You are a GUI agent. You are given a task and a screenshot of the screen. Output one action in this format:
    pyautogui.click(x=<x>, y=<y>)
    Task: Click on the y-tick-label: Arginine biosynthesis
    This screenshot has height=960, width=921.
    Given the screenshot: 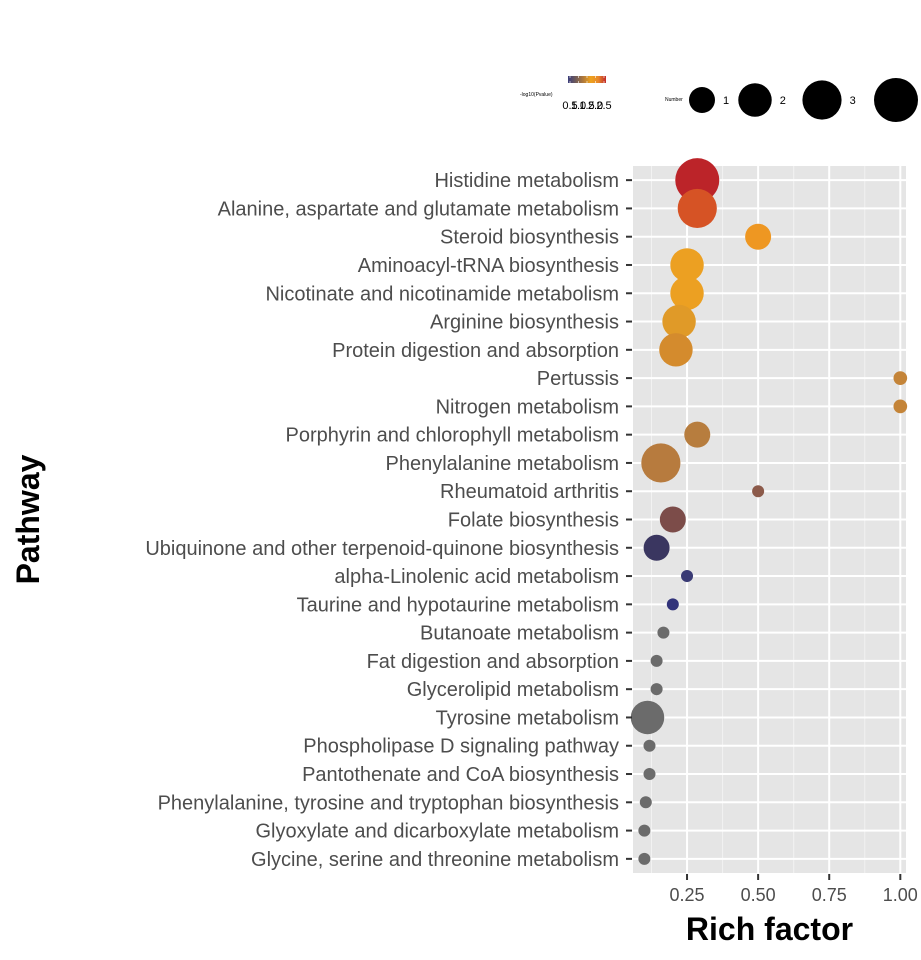 What is the action you would take?
    pyautogui.click(x=524, y=323)
    